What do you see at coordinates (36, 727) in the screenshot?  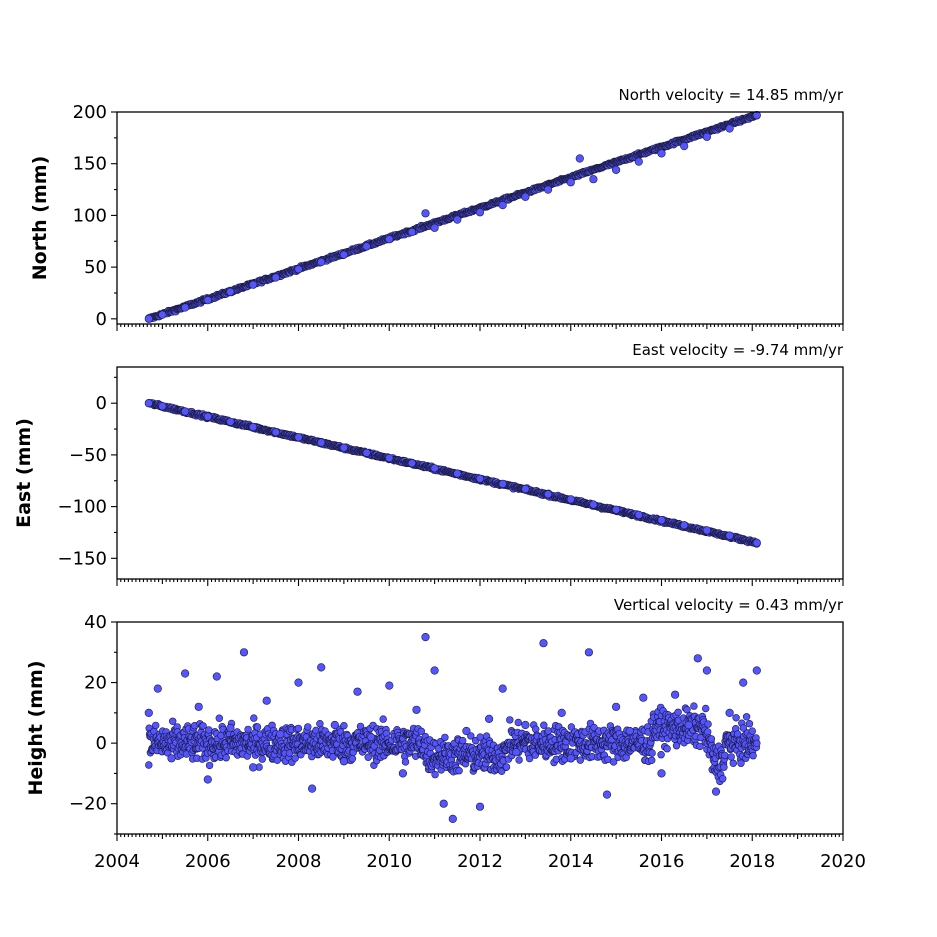 I see `height-y-axis-label: Height (mm)` at bounding box center [36, 727].